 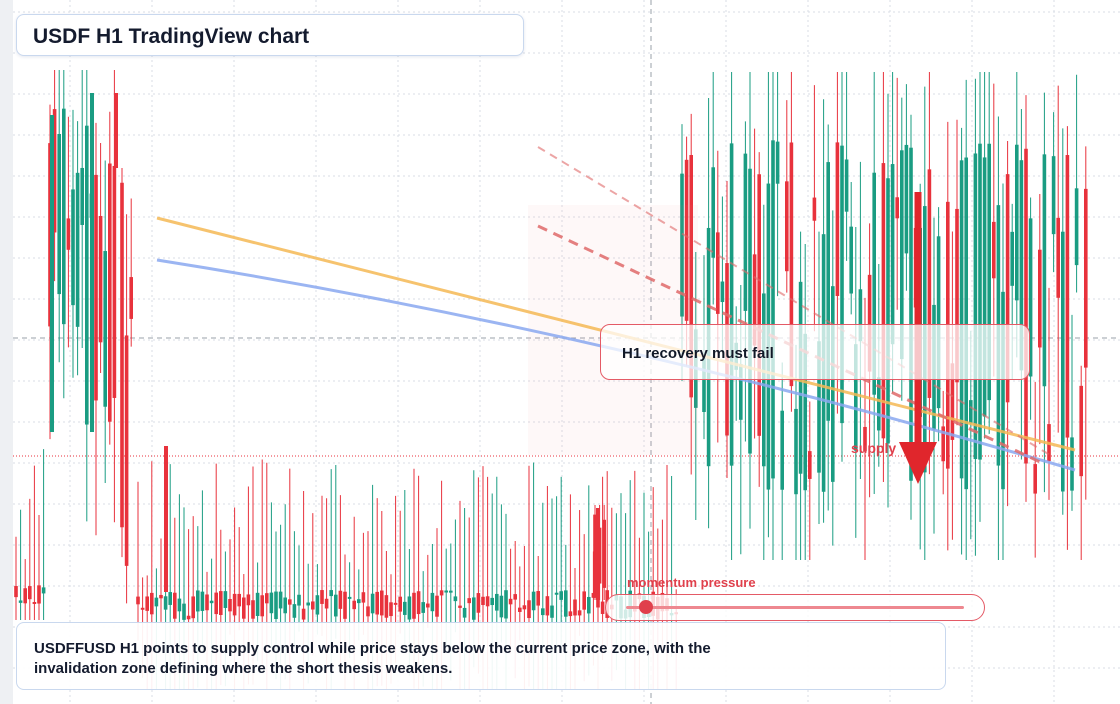 I want to click on chart-title-card: USDF H1 TradingView chart, so click(x=270, y=35).